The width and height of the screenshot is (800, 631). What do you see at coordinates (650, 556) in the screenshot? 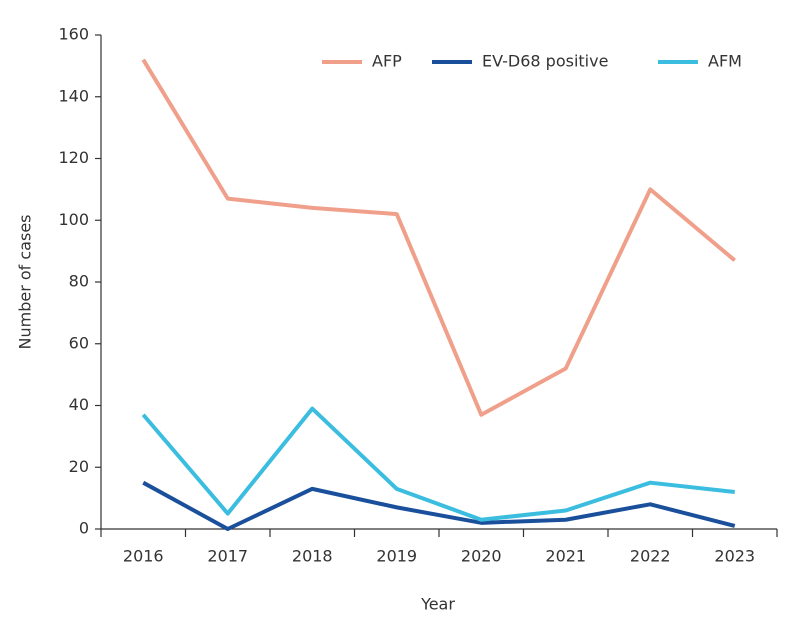
I see `x-tick-label: 2022` at bounding box center [650, 556].